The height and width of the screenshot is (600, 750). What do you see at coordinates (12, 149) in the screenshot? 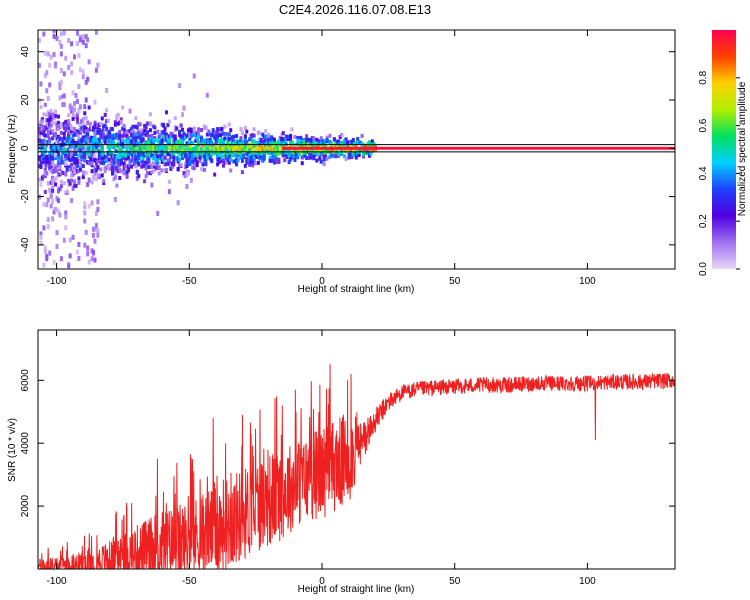
I see `spectrogram-y-axis-label: Frequency (Hz)` at bounding box center [12, 149].